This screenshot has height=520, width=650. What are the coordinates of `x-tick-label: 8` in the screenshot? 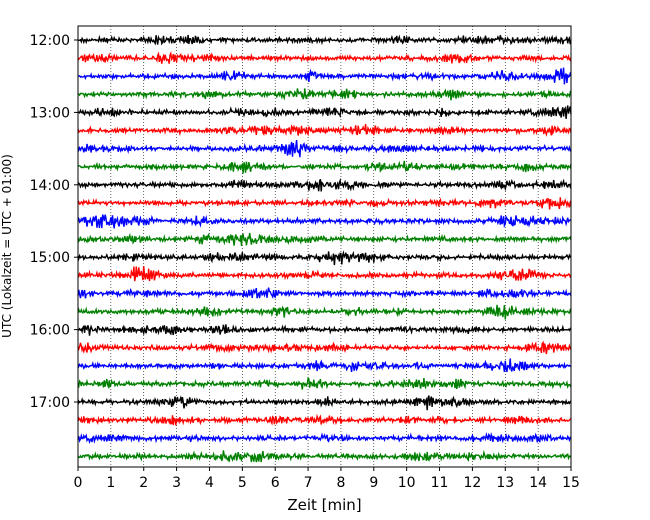 It's located at (340, 483).